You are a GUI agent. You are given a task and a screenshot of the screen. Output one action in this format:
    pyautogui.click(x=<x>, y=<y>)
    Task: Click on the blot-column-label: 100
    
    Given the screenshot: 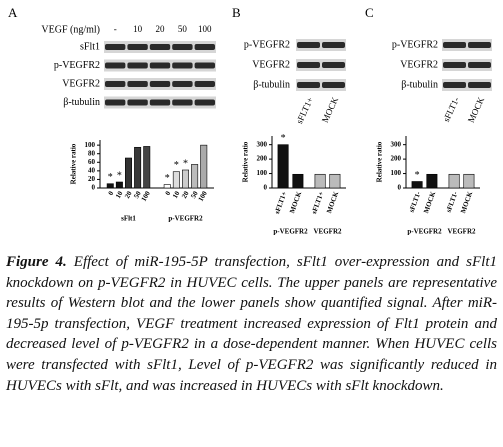 What is the action you would take?
    pyautogui.click(x=205, y=29)
    